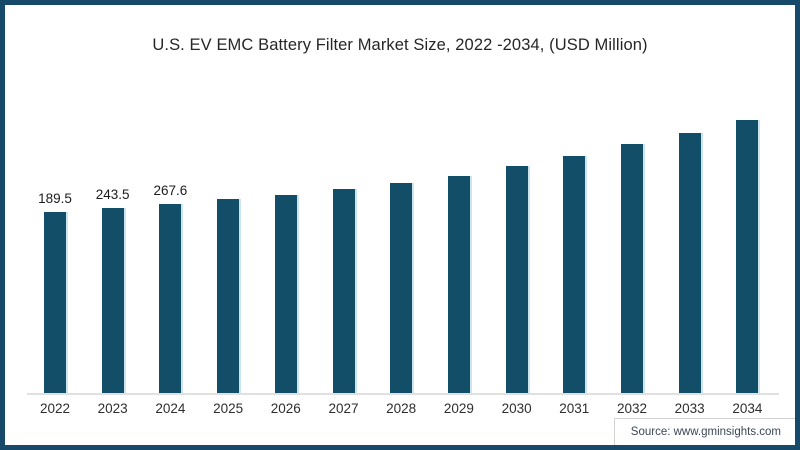 The image size is (800, 450). What do you see at coordinates (574, 408) in the screenshot?
I see `x-tick-label: 2031` at bounding box center [574, 408].